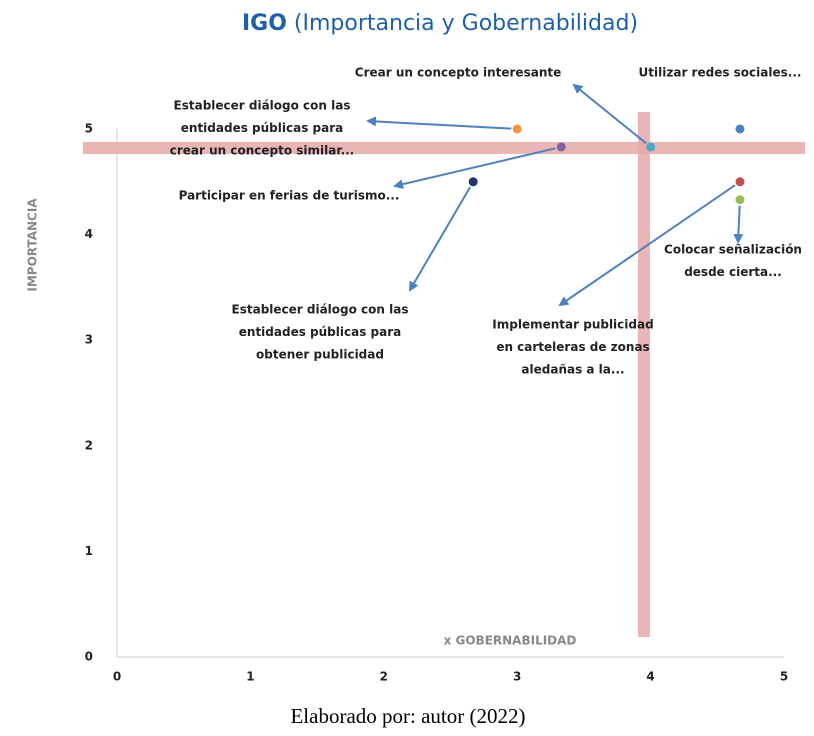  I want to click on footer: Elaborado por: autor (2022), so click(407, 716).